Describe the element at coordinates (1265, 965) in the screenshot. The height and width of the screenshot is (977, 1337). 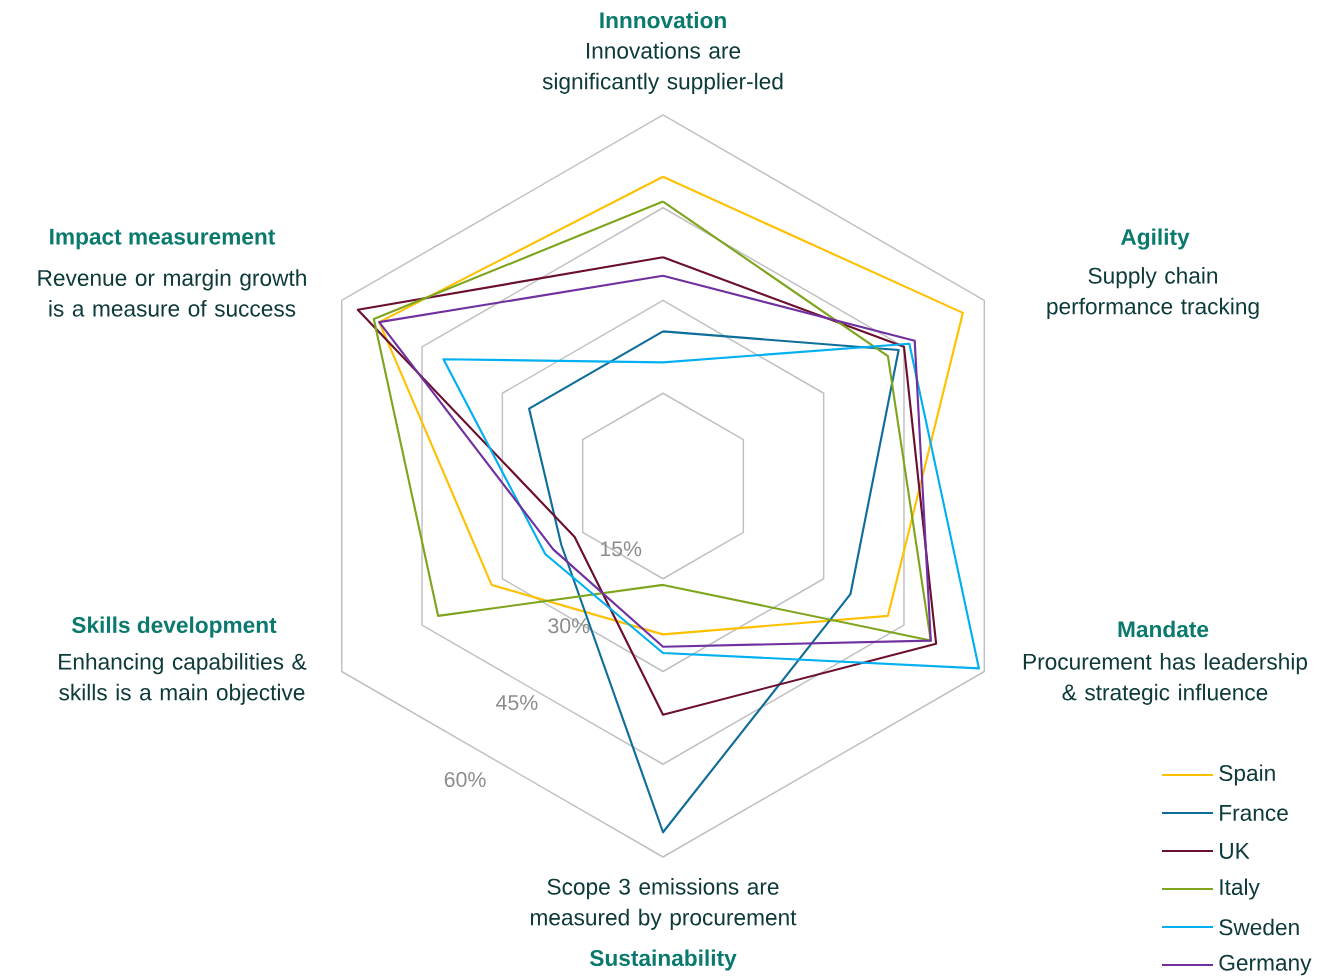
I see `legend-label: Germany` at that location.